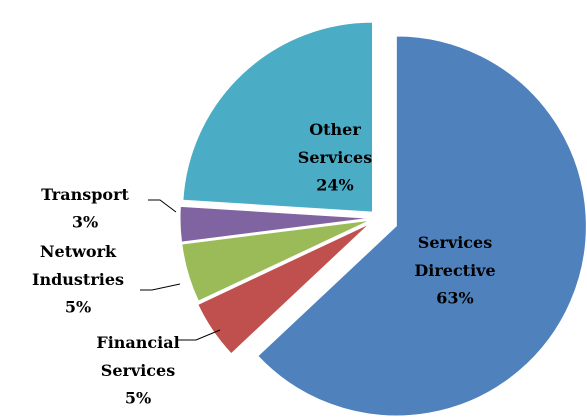 Image resolution: width=587 pixels, height=419 pixels. Describe the element at coordinates (335, 143) in the screenshot. I see `slice-label: Other Services` at that location.